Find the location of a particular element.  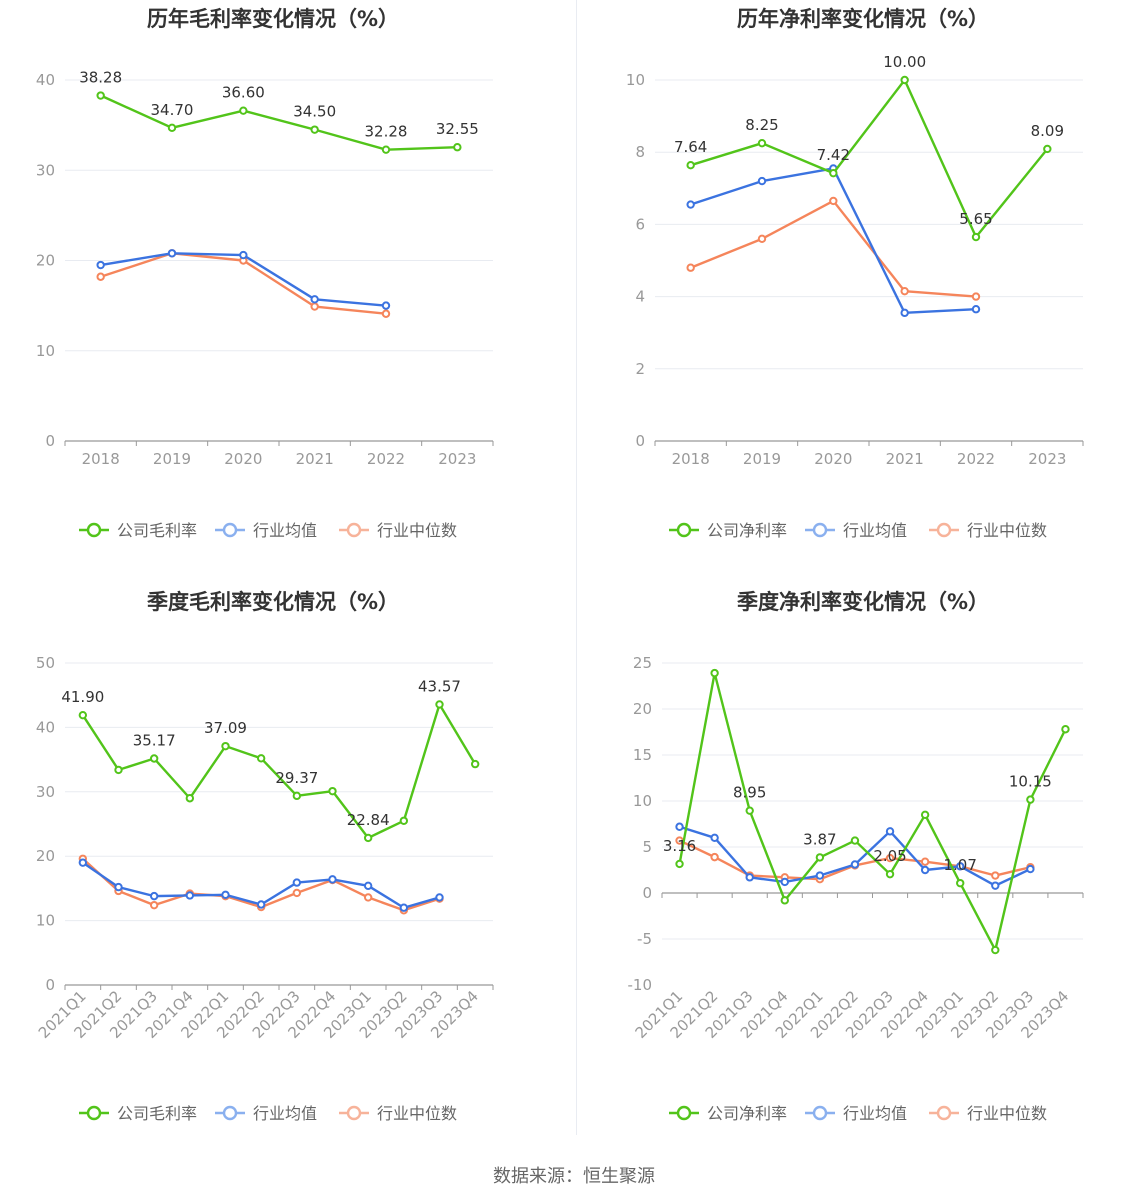

y-tick-label: 2 is located at coordinates (640, 369).